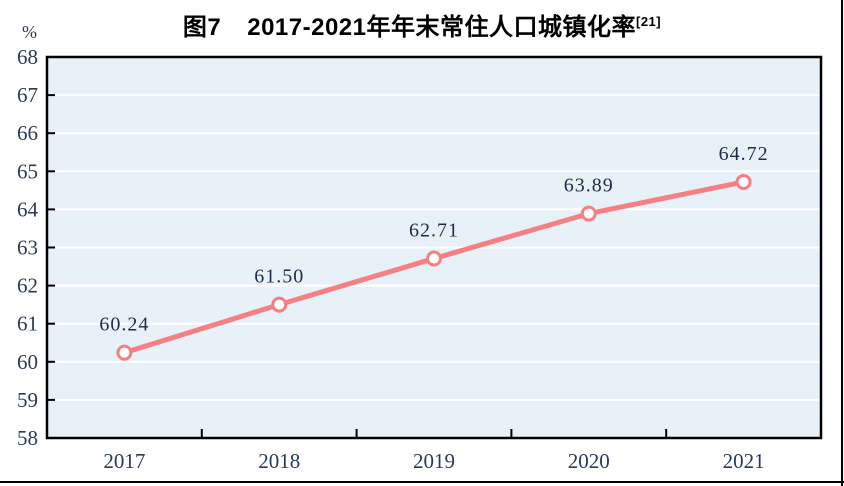 The image size is (844, 486). Describe the element at coordinates (441, 27) in the screenshot. I see `chart-title-main: 2017-2021年年末常住人口城镇化率` at that location.